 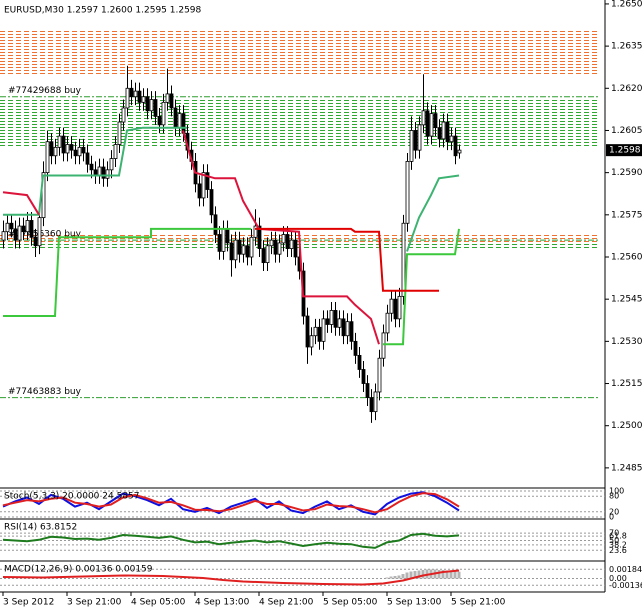 I want to click on y-tick-label: 1.2545, so click(x=626, y=300).